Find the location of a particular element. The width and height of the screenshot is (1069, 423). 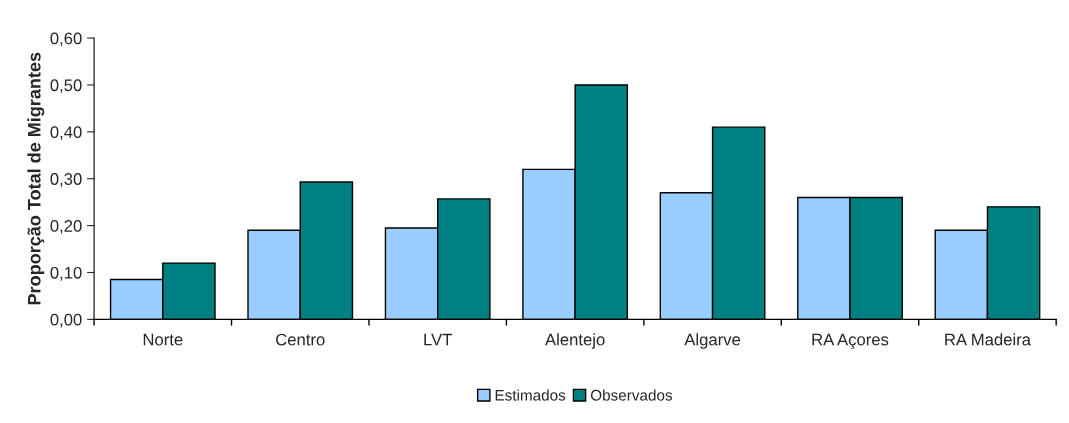

x-tick-label: RA Madeira is located at coordinates (988, 339).